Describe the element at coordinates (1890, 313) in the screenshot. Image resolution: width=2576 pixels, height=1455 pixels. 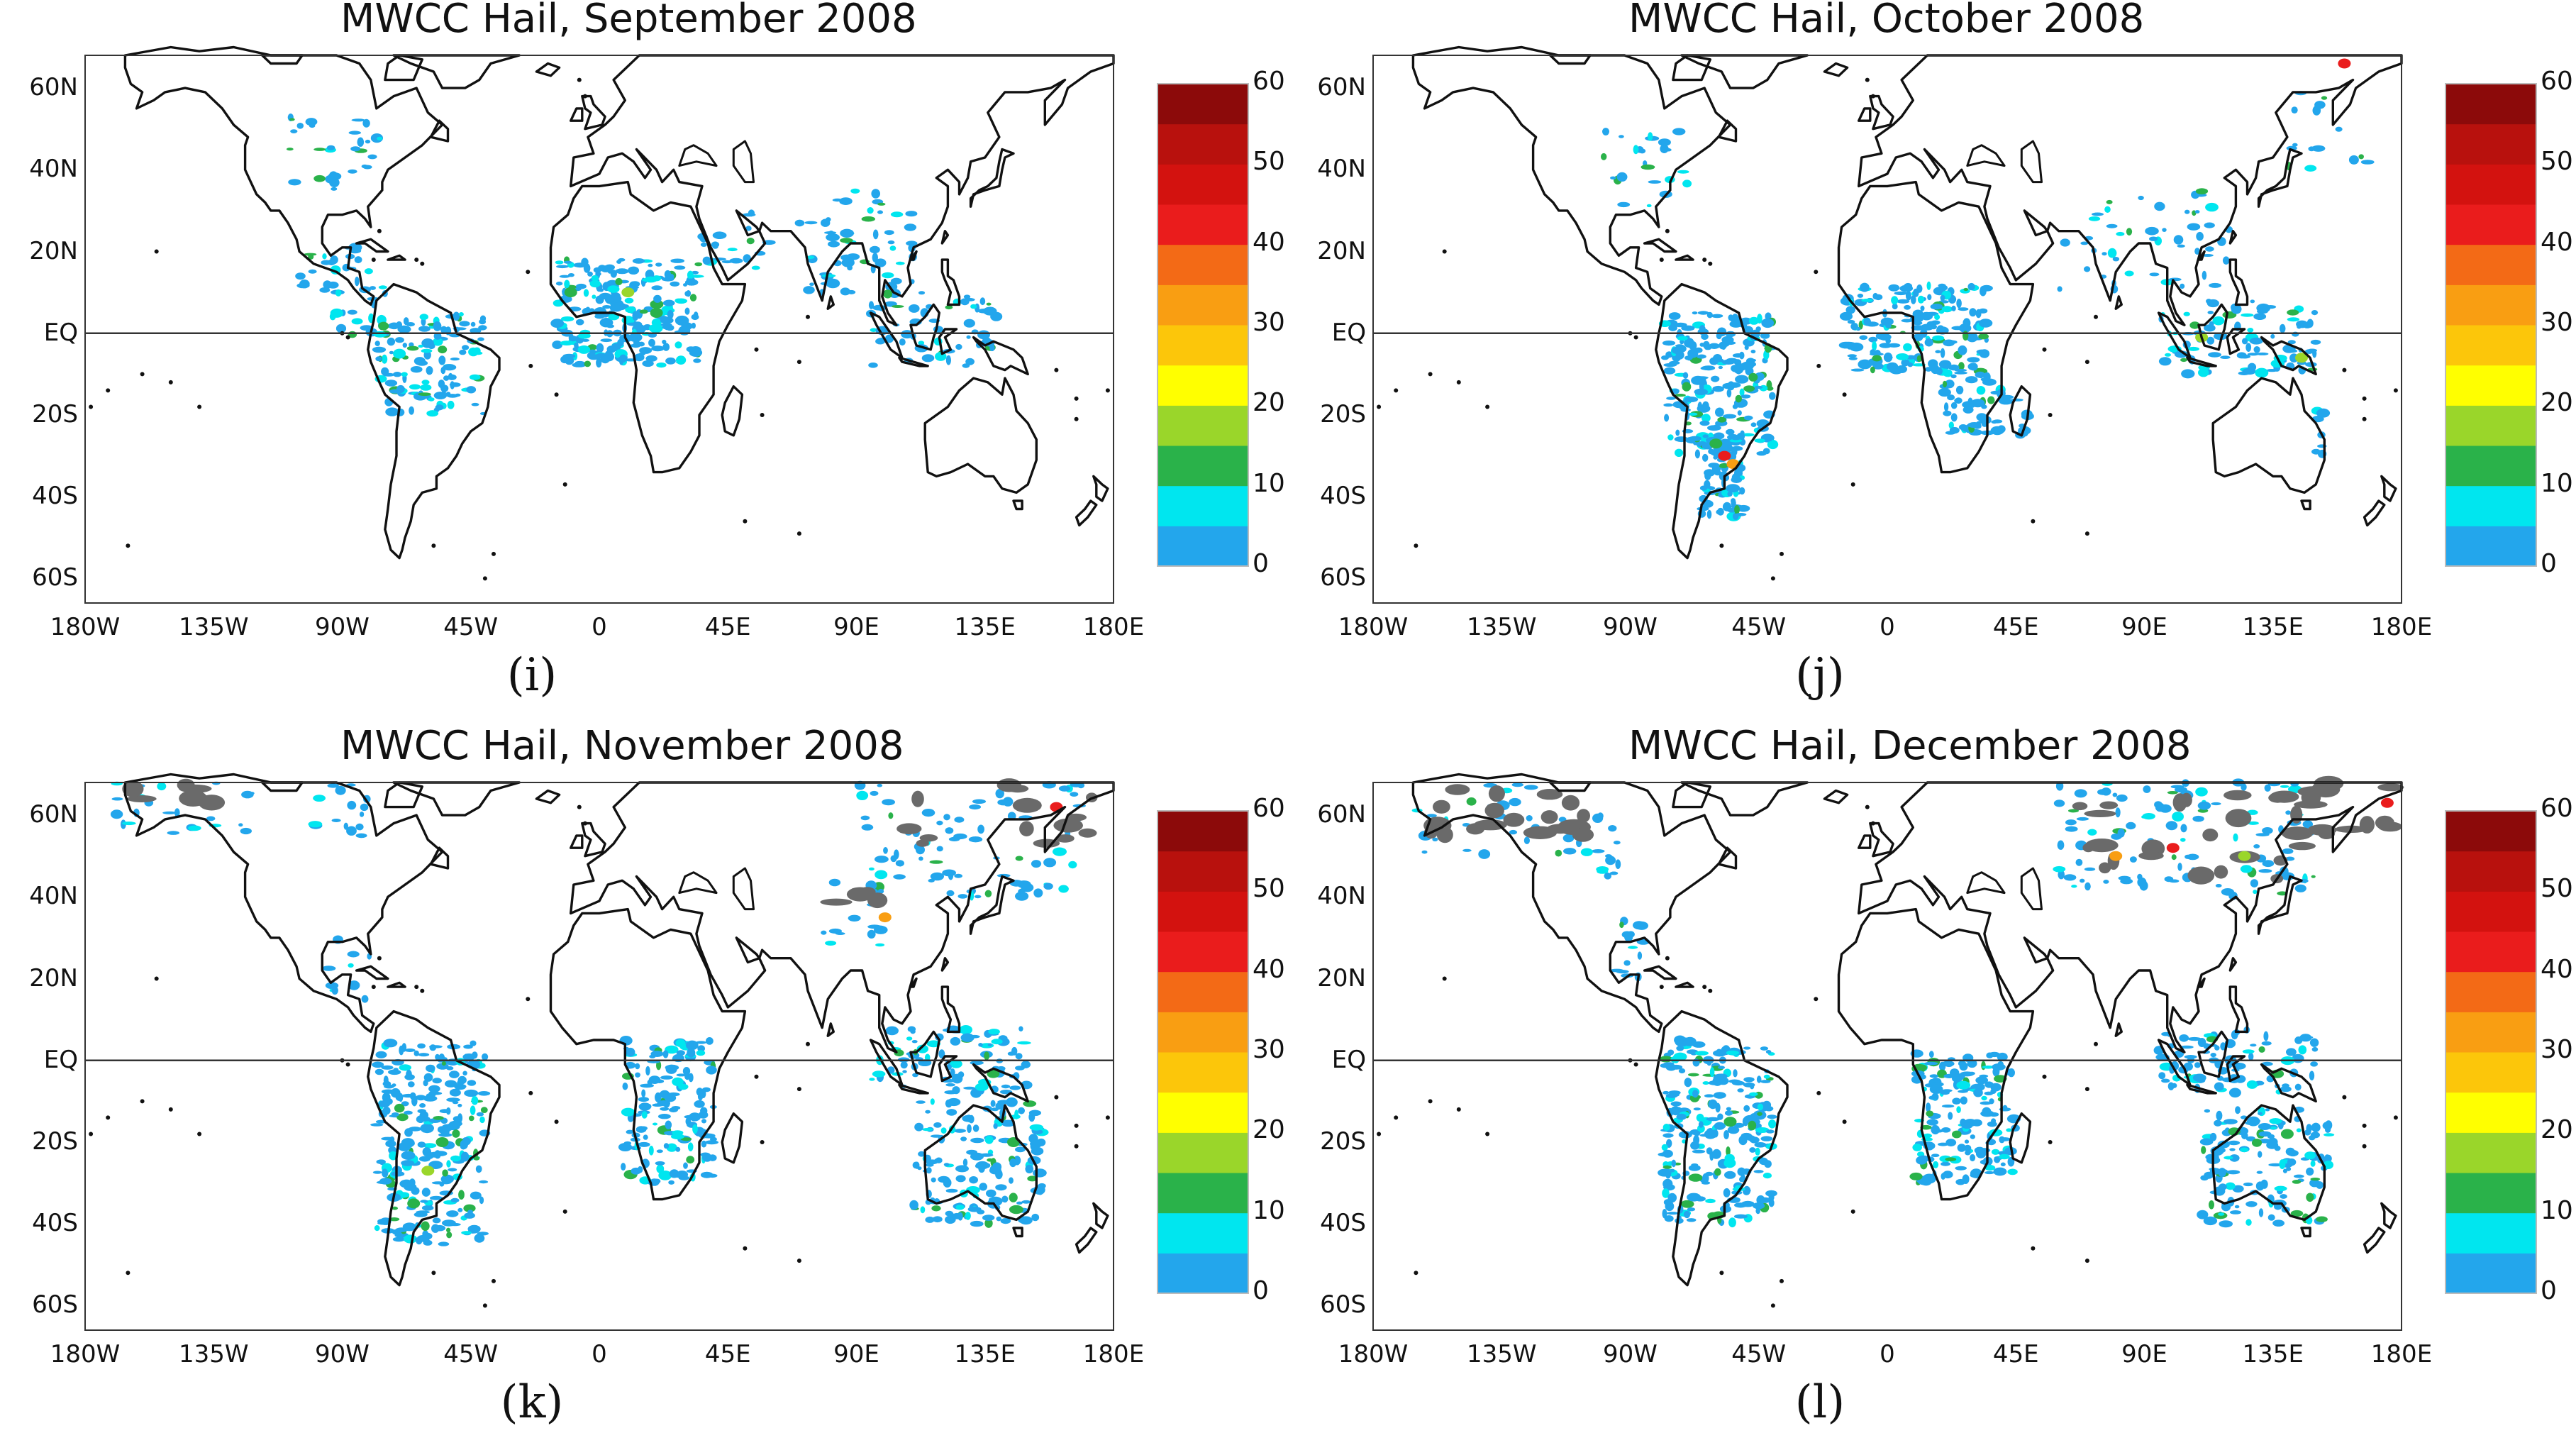
I see `coastlines` at that location.